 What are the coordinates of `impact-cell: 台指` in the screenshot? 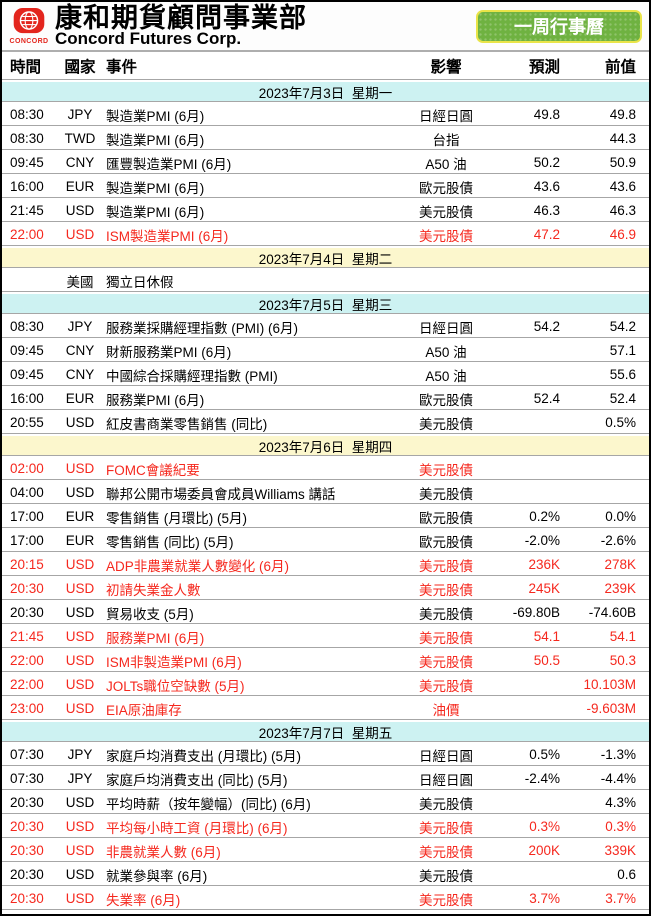 It's located at (446, 140).